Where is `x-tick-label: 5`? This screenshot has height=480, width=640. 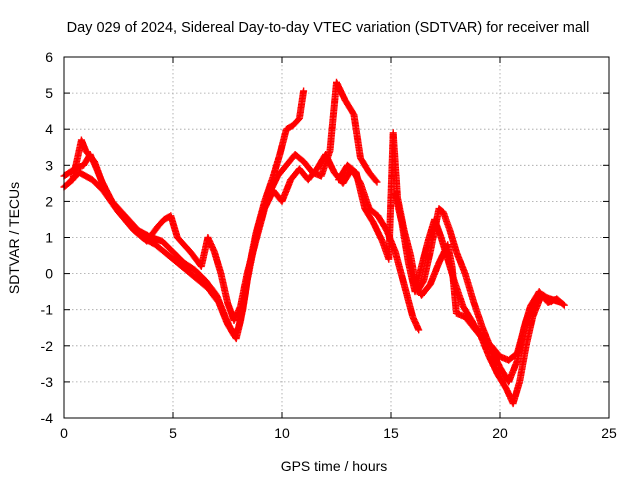
x-tick-label: 5 is located at coordinates (173, 433).